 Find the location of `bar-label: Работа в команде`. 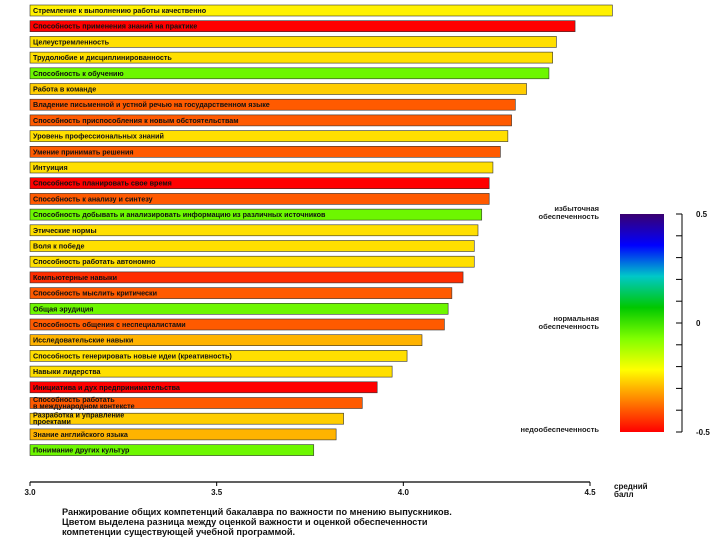

bar-label: Работа в команде is located at coordinates (64, 89).